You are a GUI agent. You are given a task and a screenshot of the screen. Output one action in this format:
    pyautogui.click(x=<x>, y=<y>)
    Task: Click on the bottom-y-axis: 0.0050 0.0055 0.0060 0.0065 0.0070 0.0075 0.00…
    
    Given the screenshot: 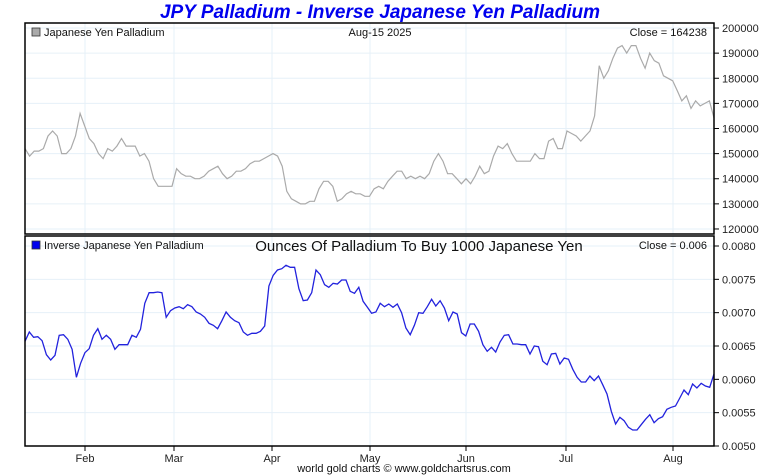 What is the action you would take?
    pyautogui.click(x=735, y=347)
    